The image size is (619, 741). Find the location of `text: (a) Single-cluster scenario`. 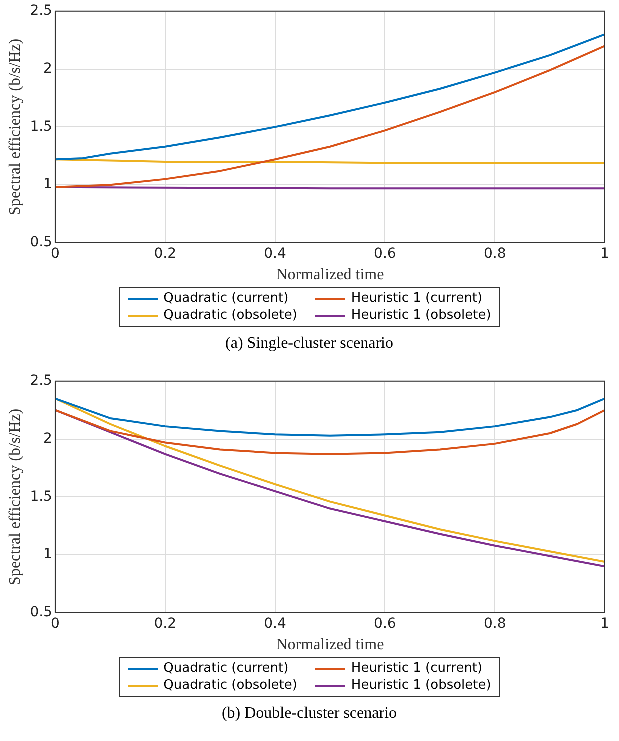

text: (a) Single-cluster scenario is located at coordinates (309, 344).